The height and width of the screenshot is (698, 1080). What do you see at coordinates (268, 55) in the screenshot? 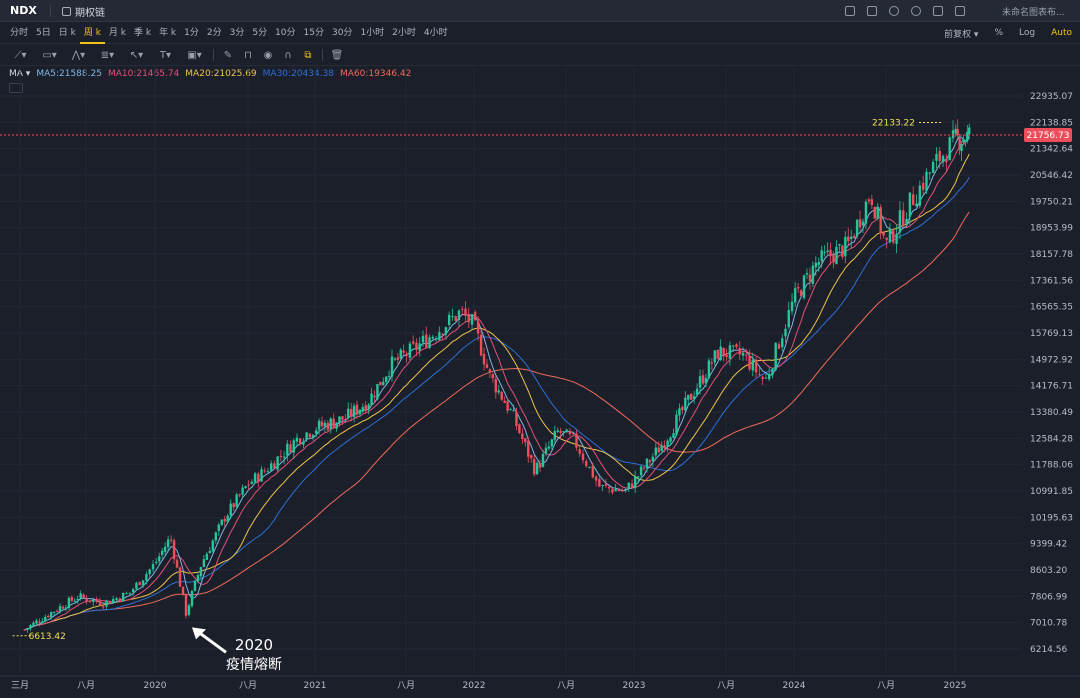
I see `eye-icon: ◉` at bounding box center [268, 55].